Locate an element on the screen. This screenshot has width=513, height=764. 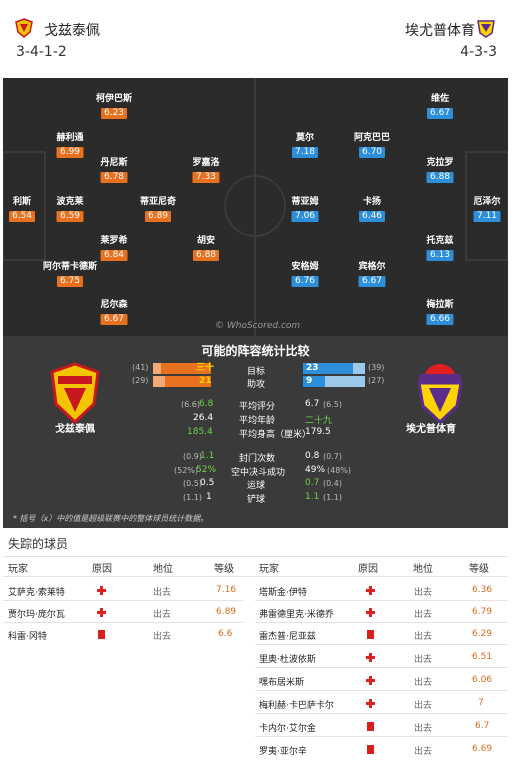
away-tackles-value: 1.1 is located at coordinates (312, 497).